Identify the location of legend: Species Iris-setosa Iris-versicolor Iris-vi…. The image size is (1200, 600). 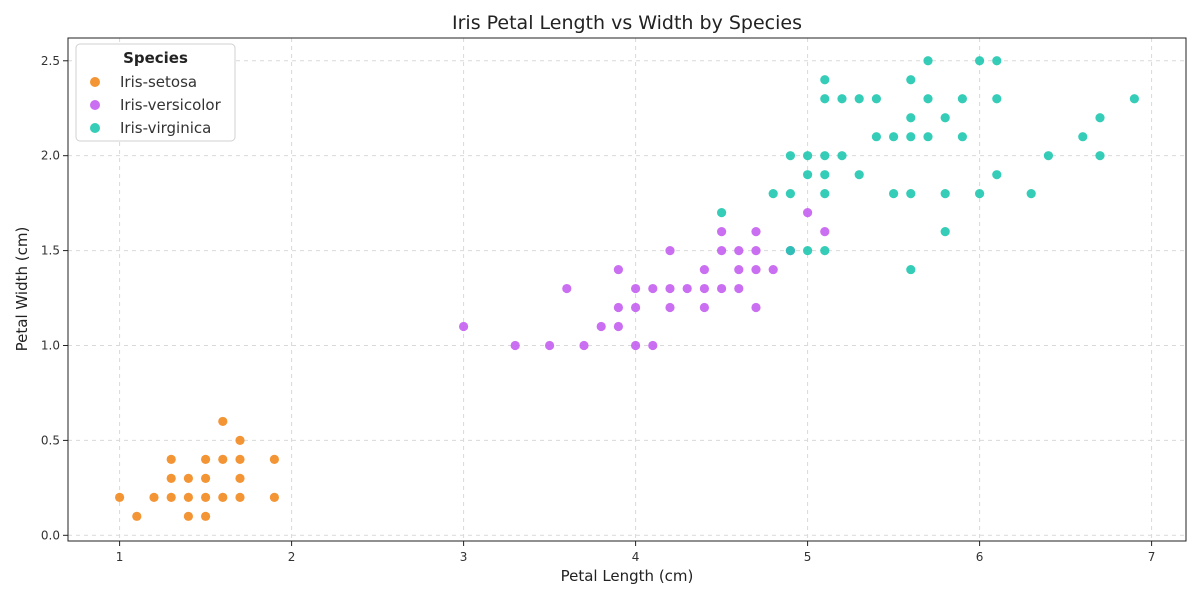
(155, 92).